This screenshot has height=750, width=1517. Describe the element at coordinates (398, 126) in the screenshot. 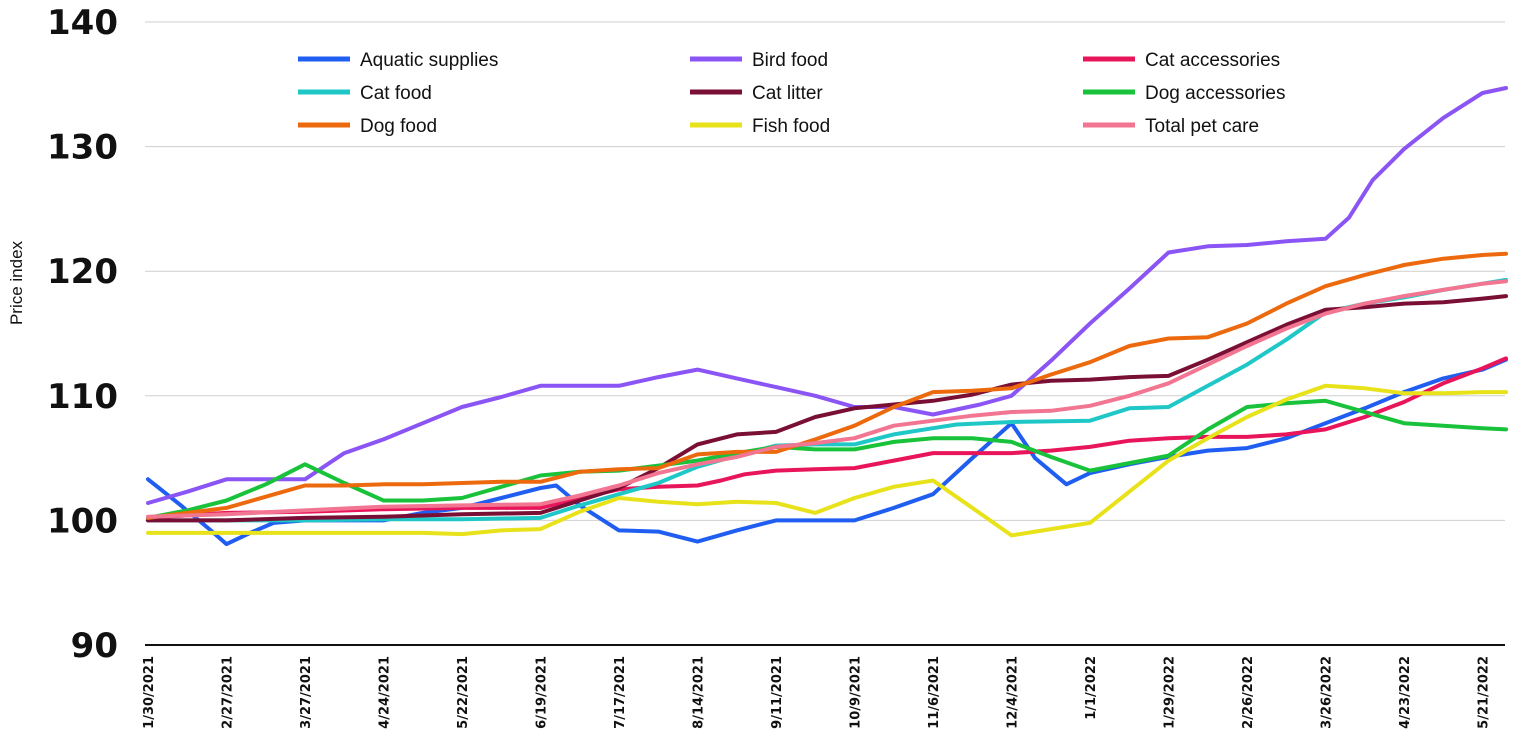

I see `legend-label: Dog food` at that location.